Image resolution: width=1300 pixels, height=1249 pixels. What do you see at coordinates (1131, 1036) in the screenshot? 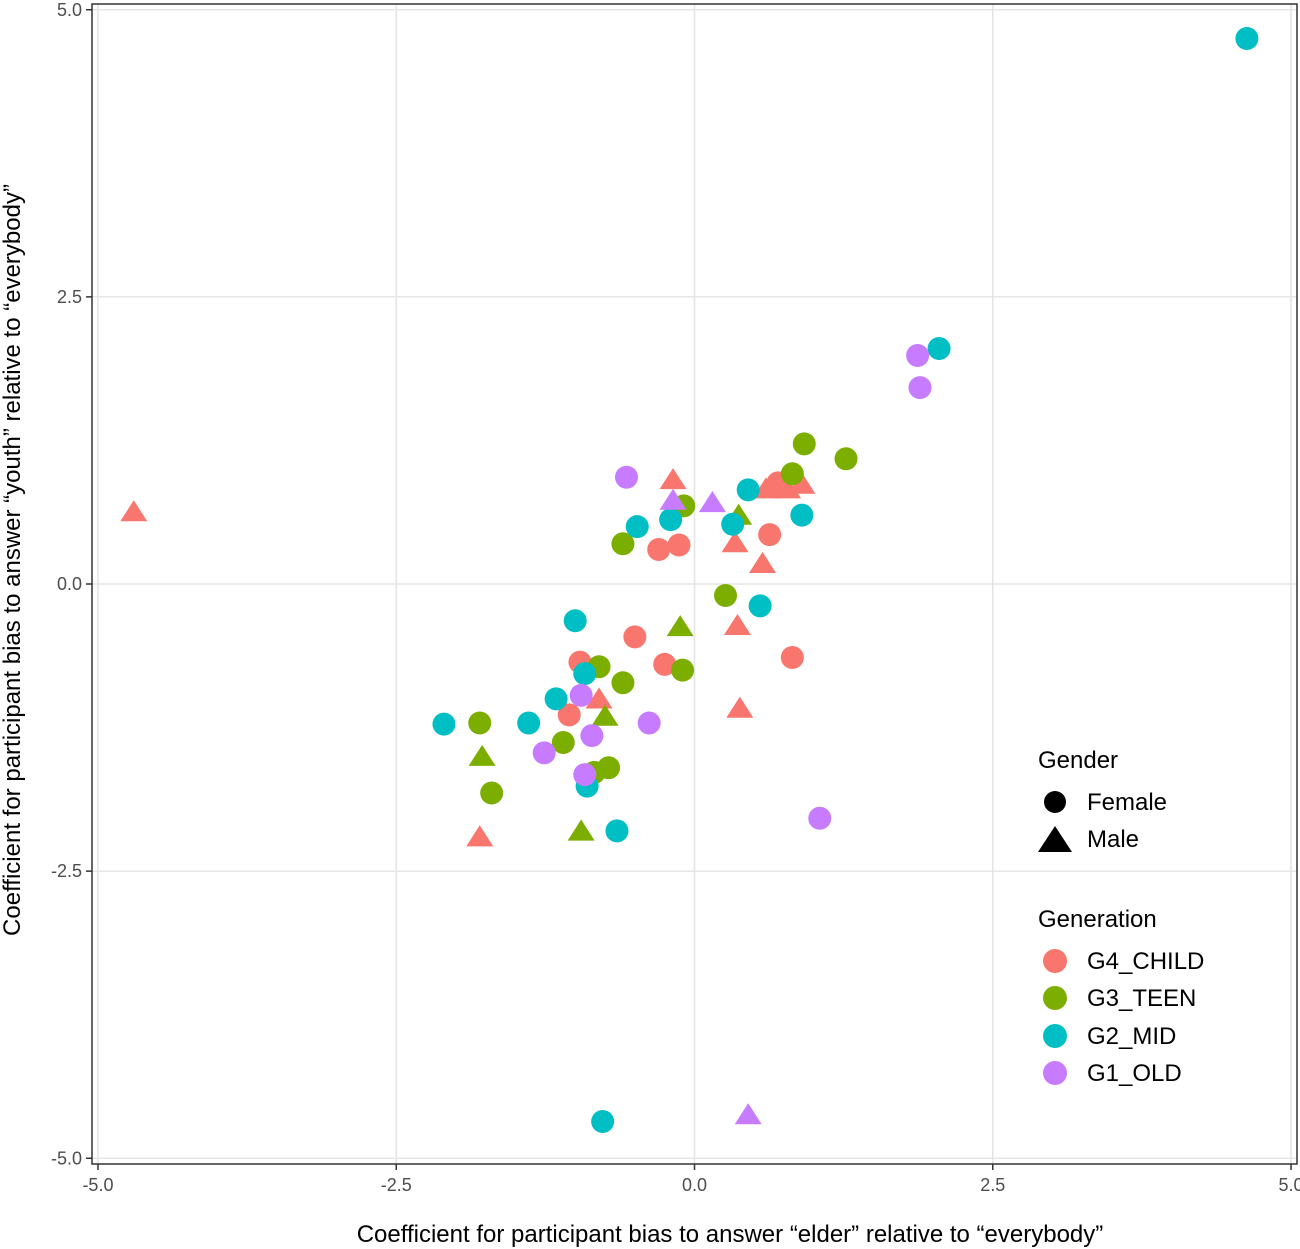
I see `legend-g2-mid-label: G2_MID` at bounding box center [1131, 1036].